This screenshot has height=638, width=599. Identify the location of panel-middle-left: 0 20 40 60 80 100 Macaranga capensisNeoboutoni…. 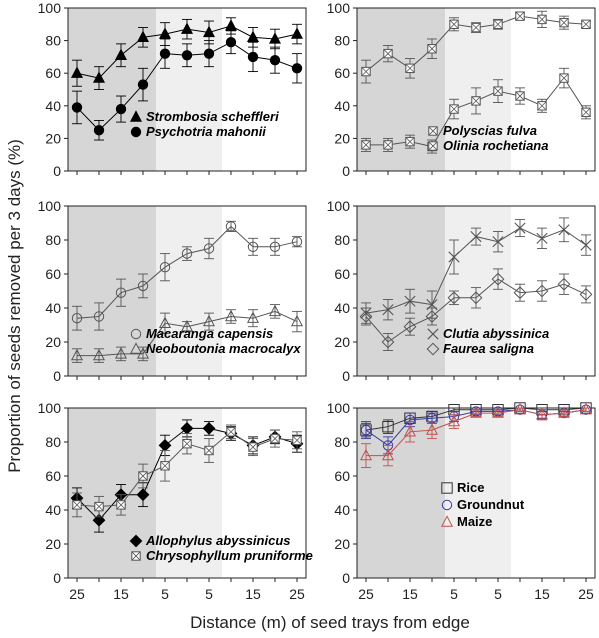
(172, 291).